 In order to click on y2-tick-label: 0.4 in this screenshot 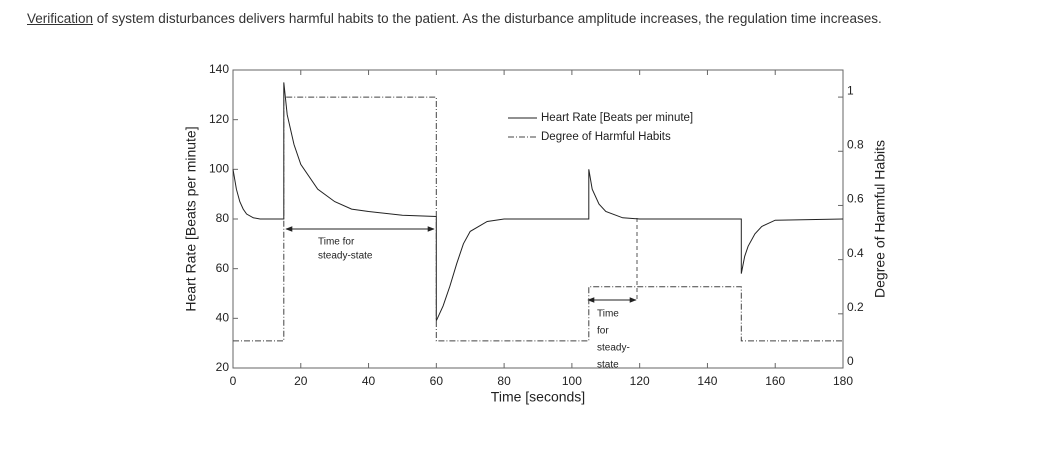, I will do `click(855, 253)`.